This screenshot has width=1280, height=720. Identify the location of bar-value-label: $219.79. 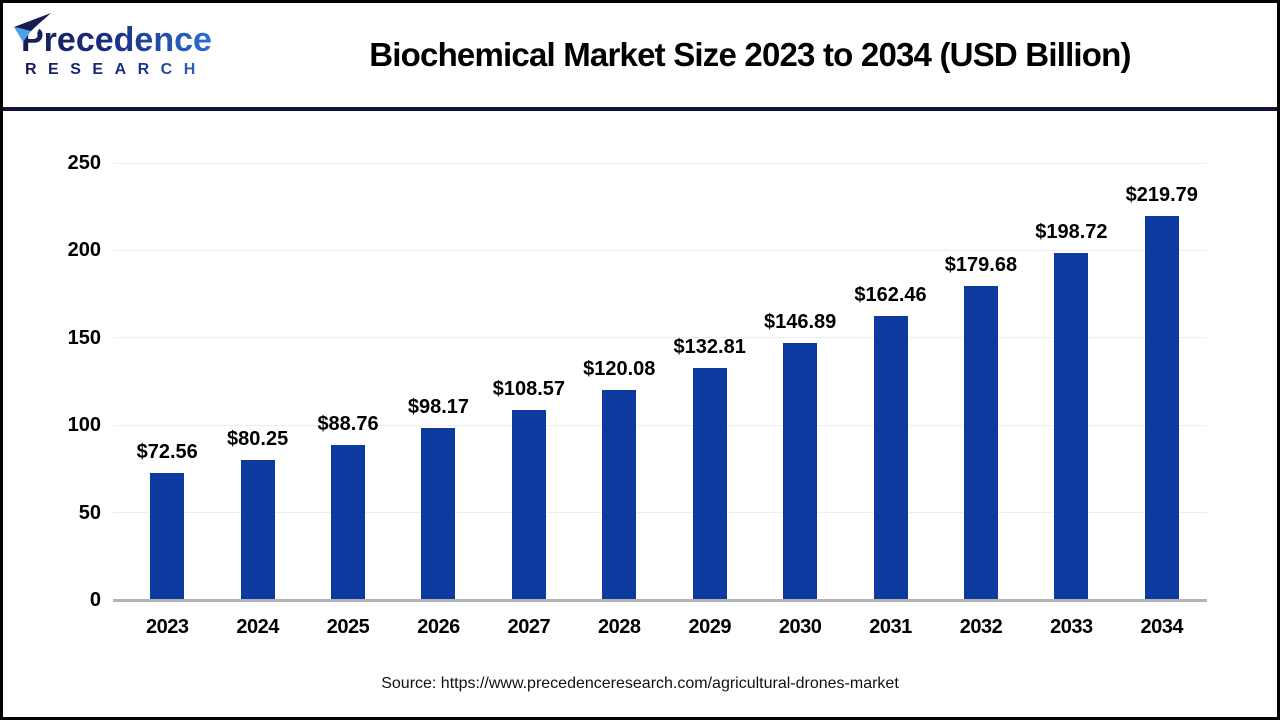
(1161, 194).